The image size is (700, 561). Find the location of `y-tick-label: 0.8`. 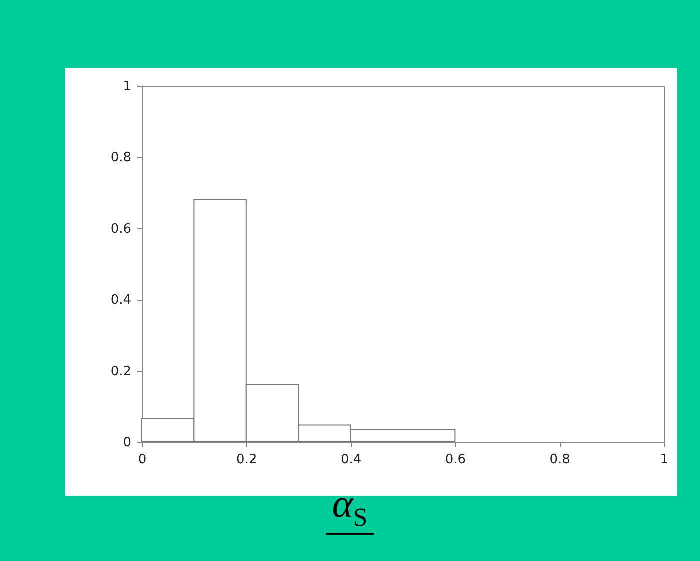

y-tick-label: 0.8 is located at coordinates (121, 158).